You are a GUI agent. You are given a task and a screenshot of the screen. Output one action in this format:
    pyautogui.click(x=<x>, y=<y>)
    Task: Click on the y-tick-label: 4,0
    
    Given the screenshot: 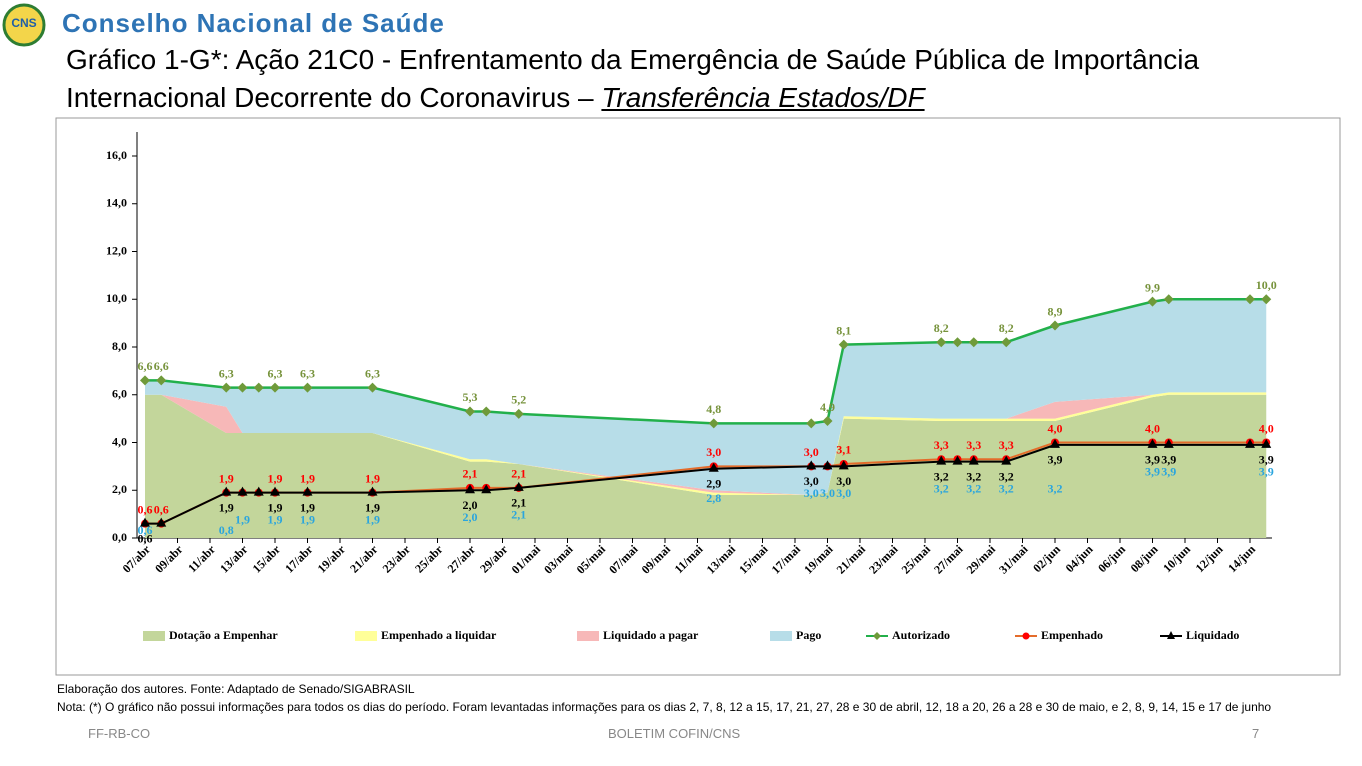 What is the action you would take?
    pyautogui.click(x=119, y=441)
    